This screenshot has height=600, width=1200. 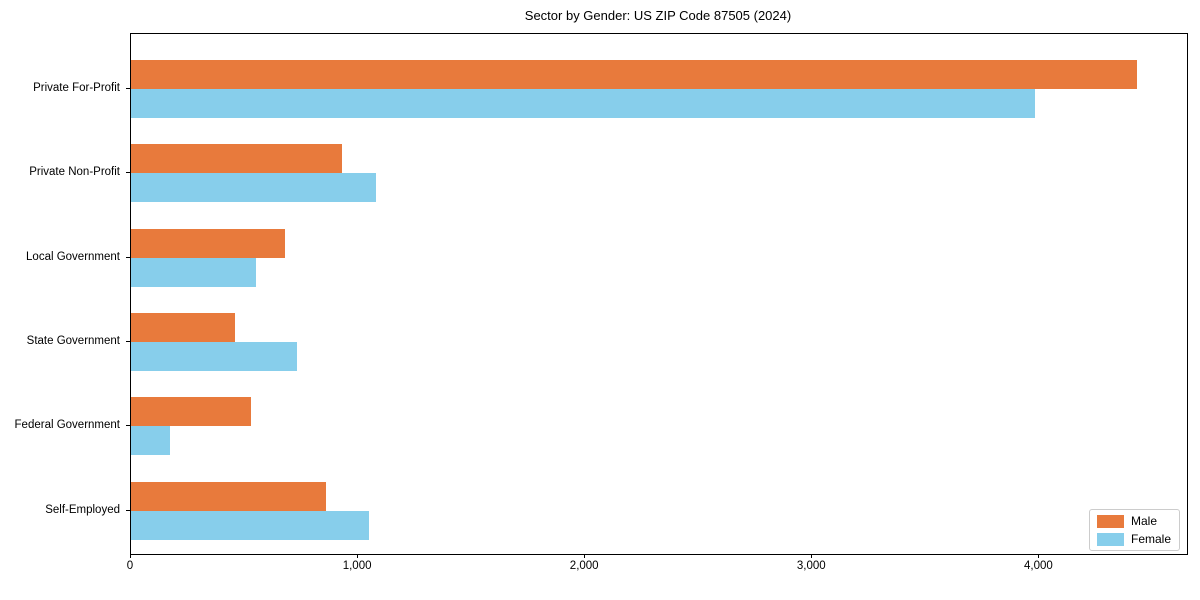 I want to click on x-tick-label: 4,000, so click(x=1038, y=566).